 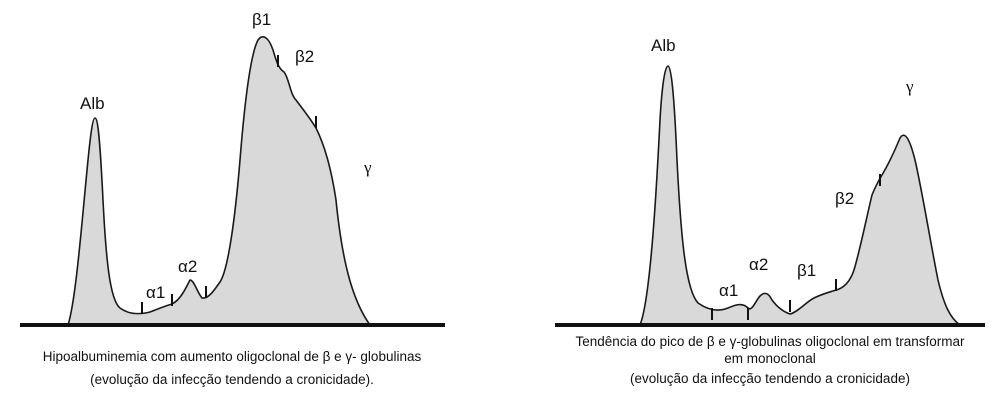 What do you see at coordinates (796, 247) in the screenshot?
I see `right-fraction-ticks` at bounding box center [796, 247].